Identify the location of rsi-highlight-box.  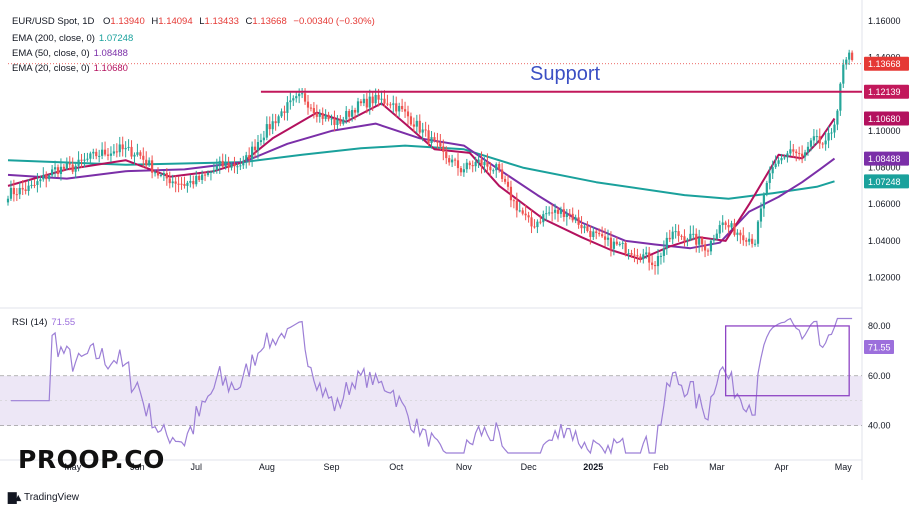
(787, 361).